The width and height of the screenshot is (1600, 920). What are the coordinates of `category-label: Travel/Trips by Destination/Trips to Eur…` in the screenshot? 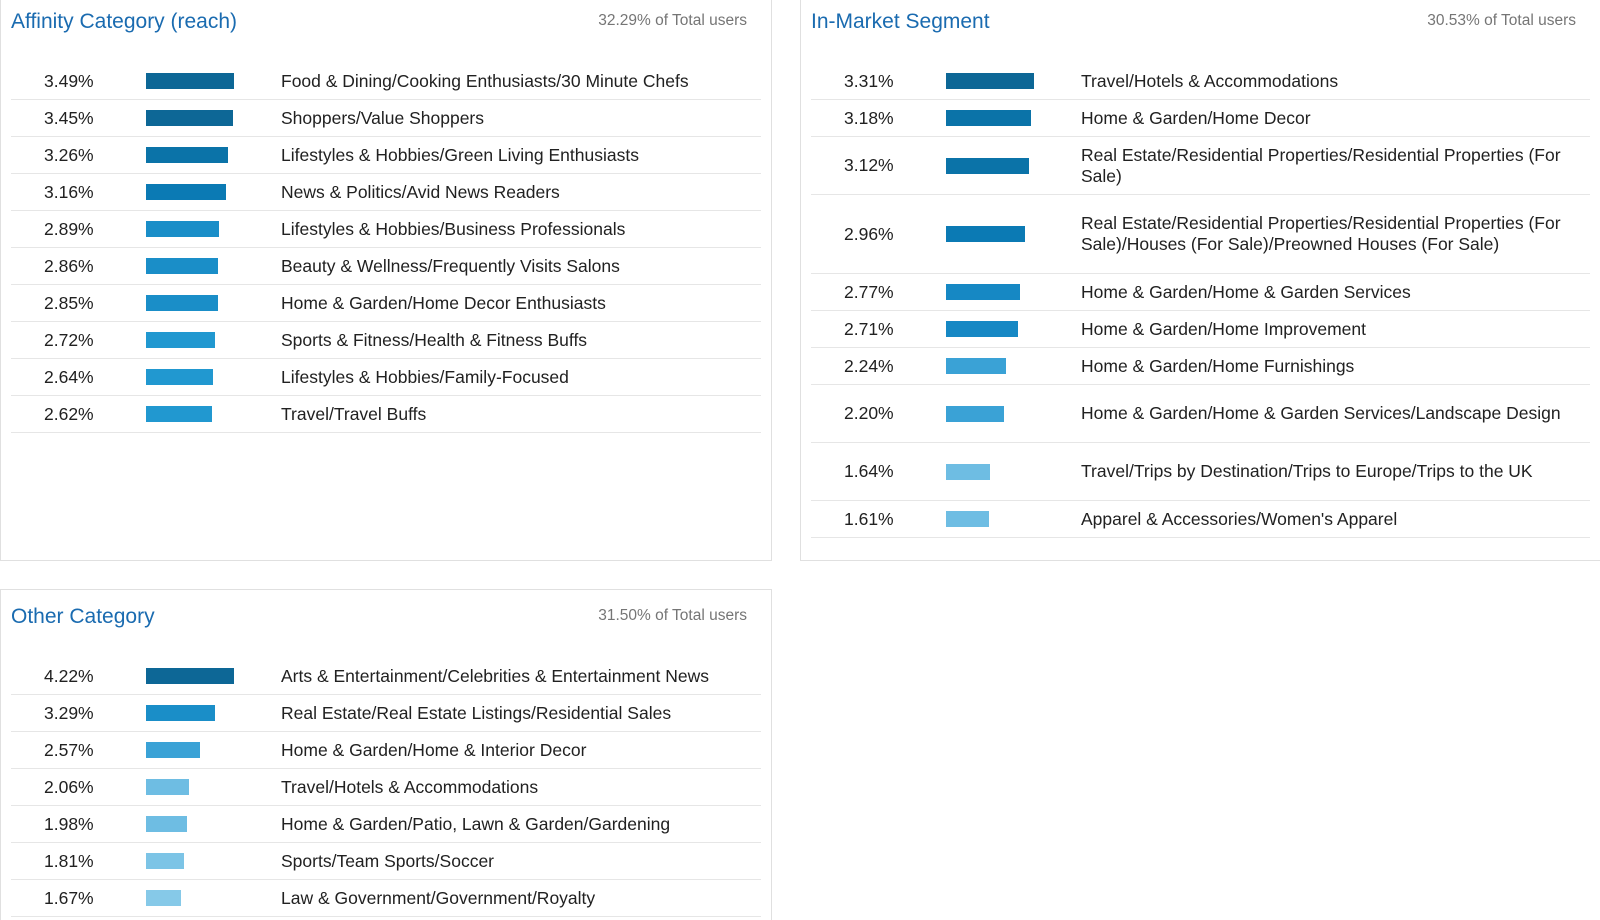 It's located at (1307, 471).